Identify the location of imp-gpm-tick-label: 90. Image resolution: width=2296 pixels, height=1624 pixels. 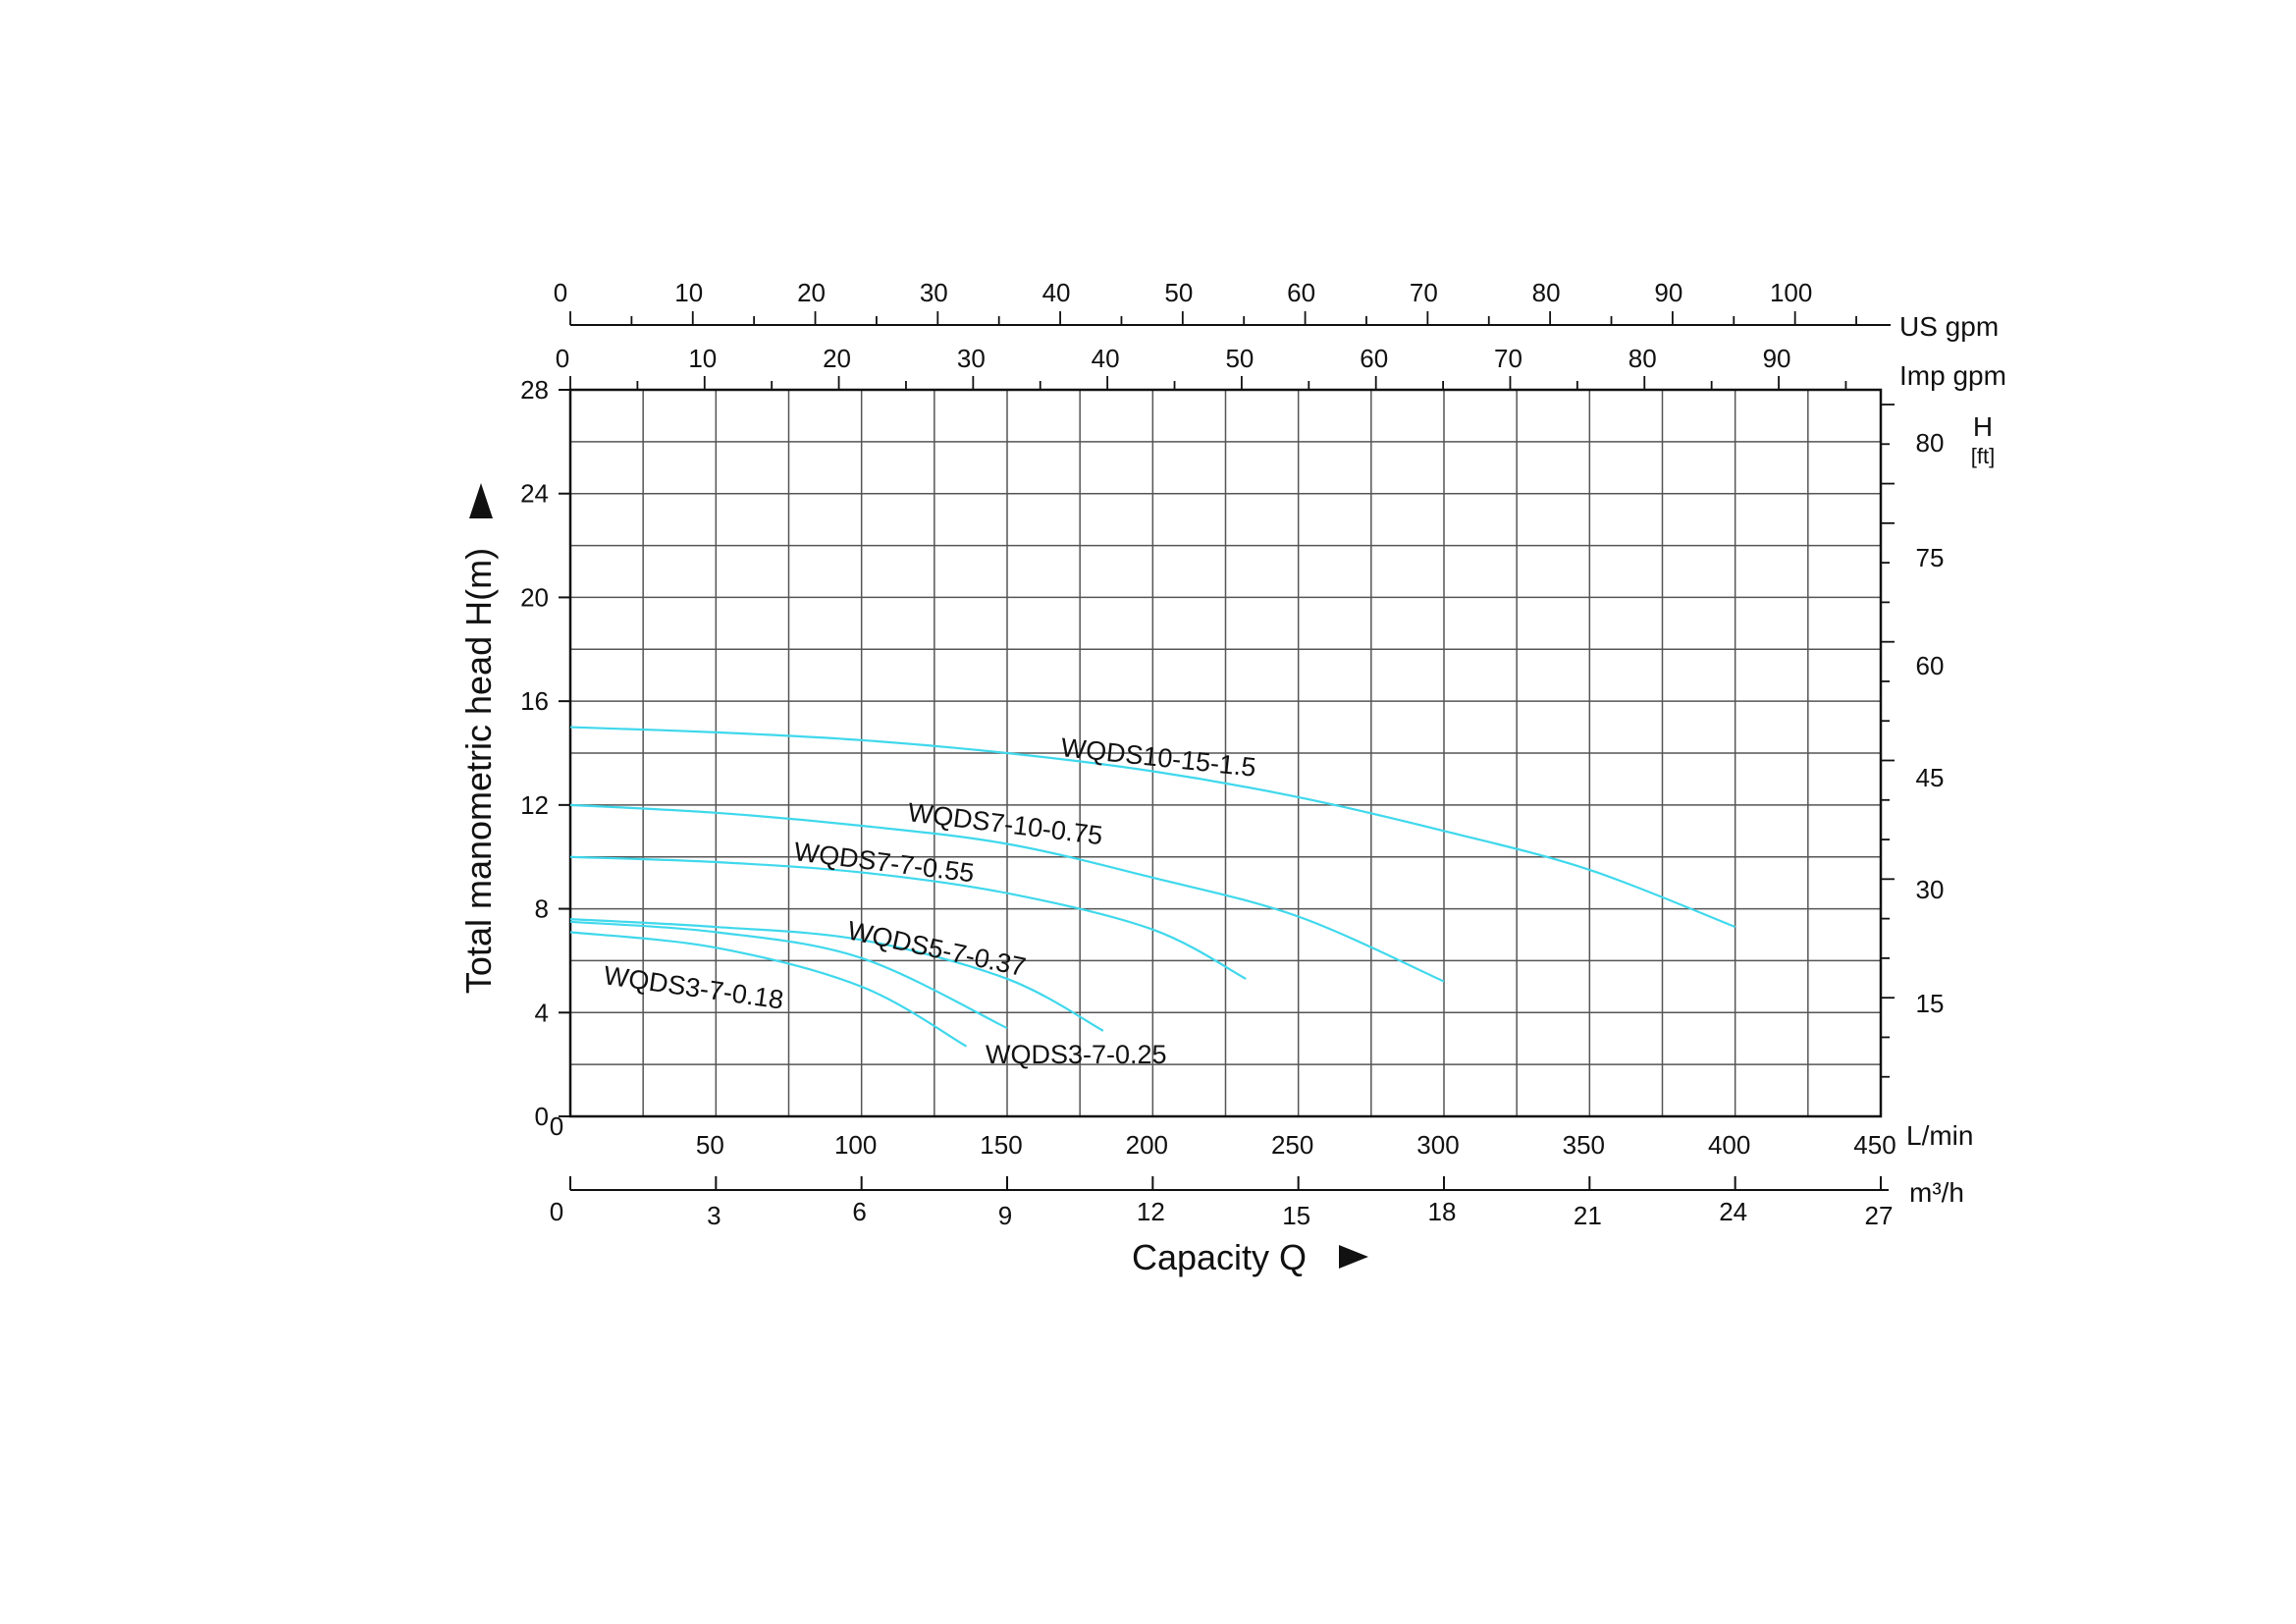
(1777, 358).